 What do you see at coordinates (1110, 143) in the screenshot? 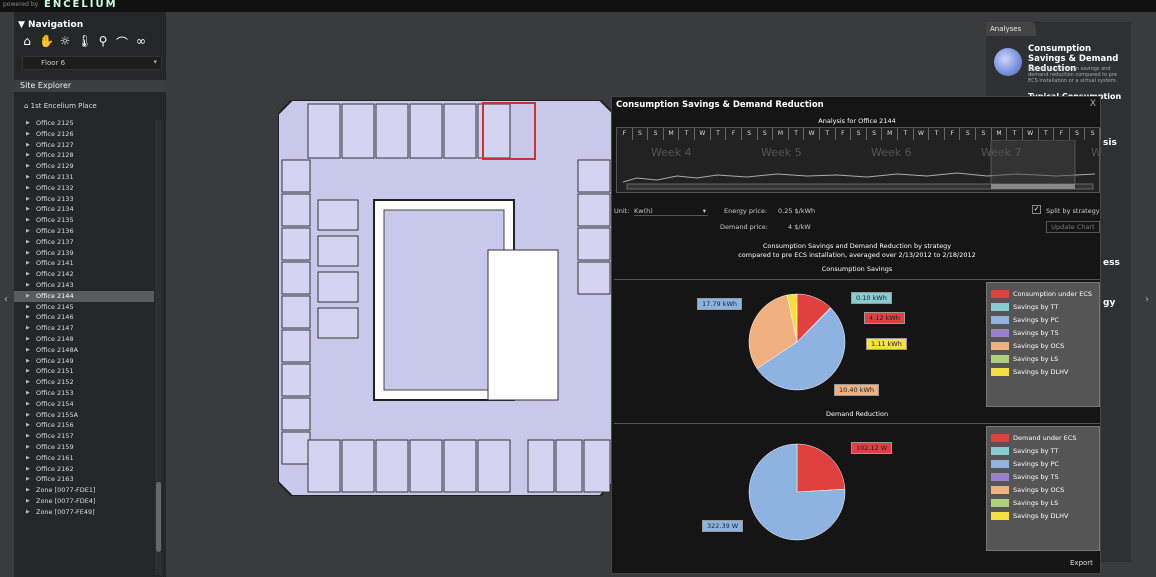
I see `analysis-item-peek: sis` at bounding box center [1110, 143].